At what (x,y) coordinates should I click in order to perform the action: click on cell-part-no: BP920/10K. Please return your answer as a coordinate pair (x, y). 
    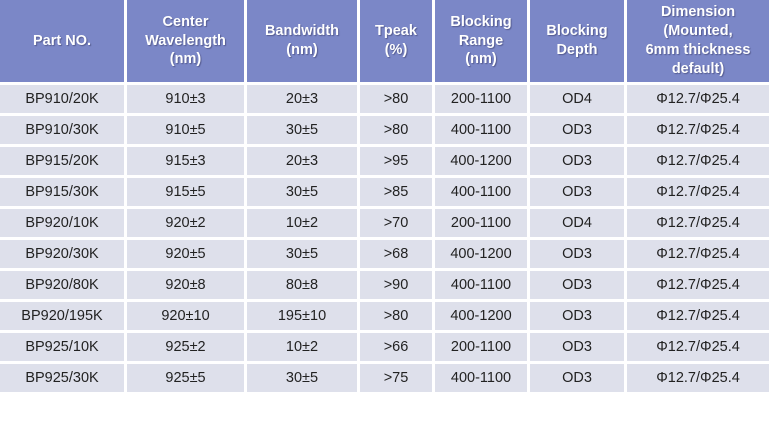
    Looking at the image, I should click on (62, 223).